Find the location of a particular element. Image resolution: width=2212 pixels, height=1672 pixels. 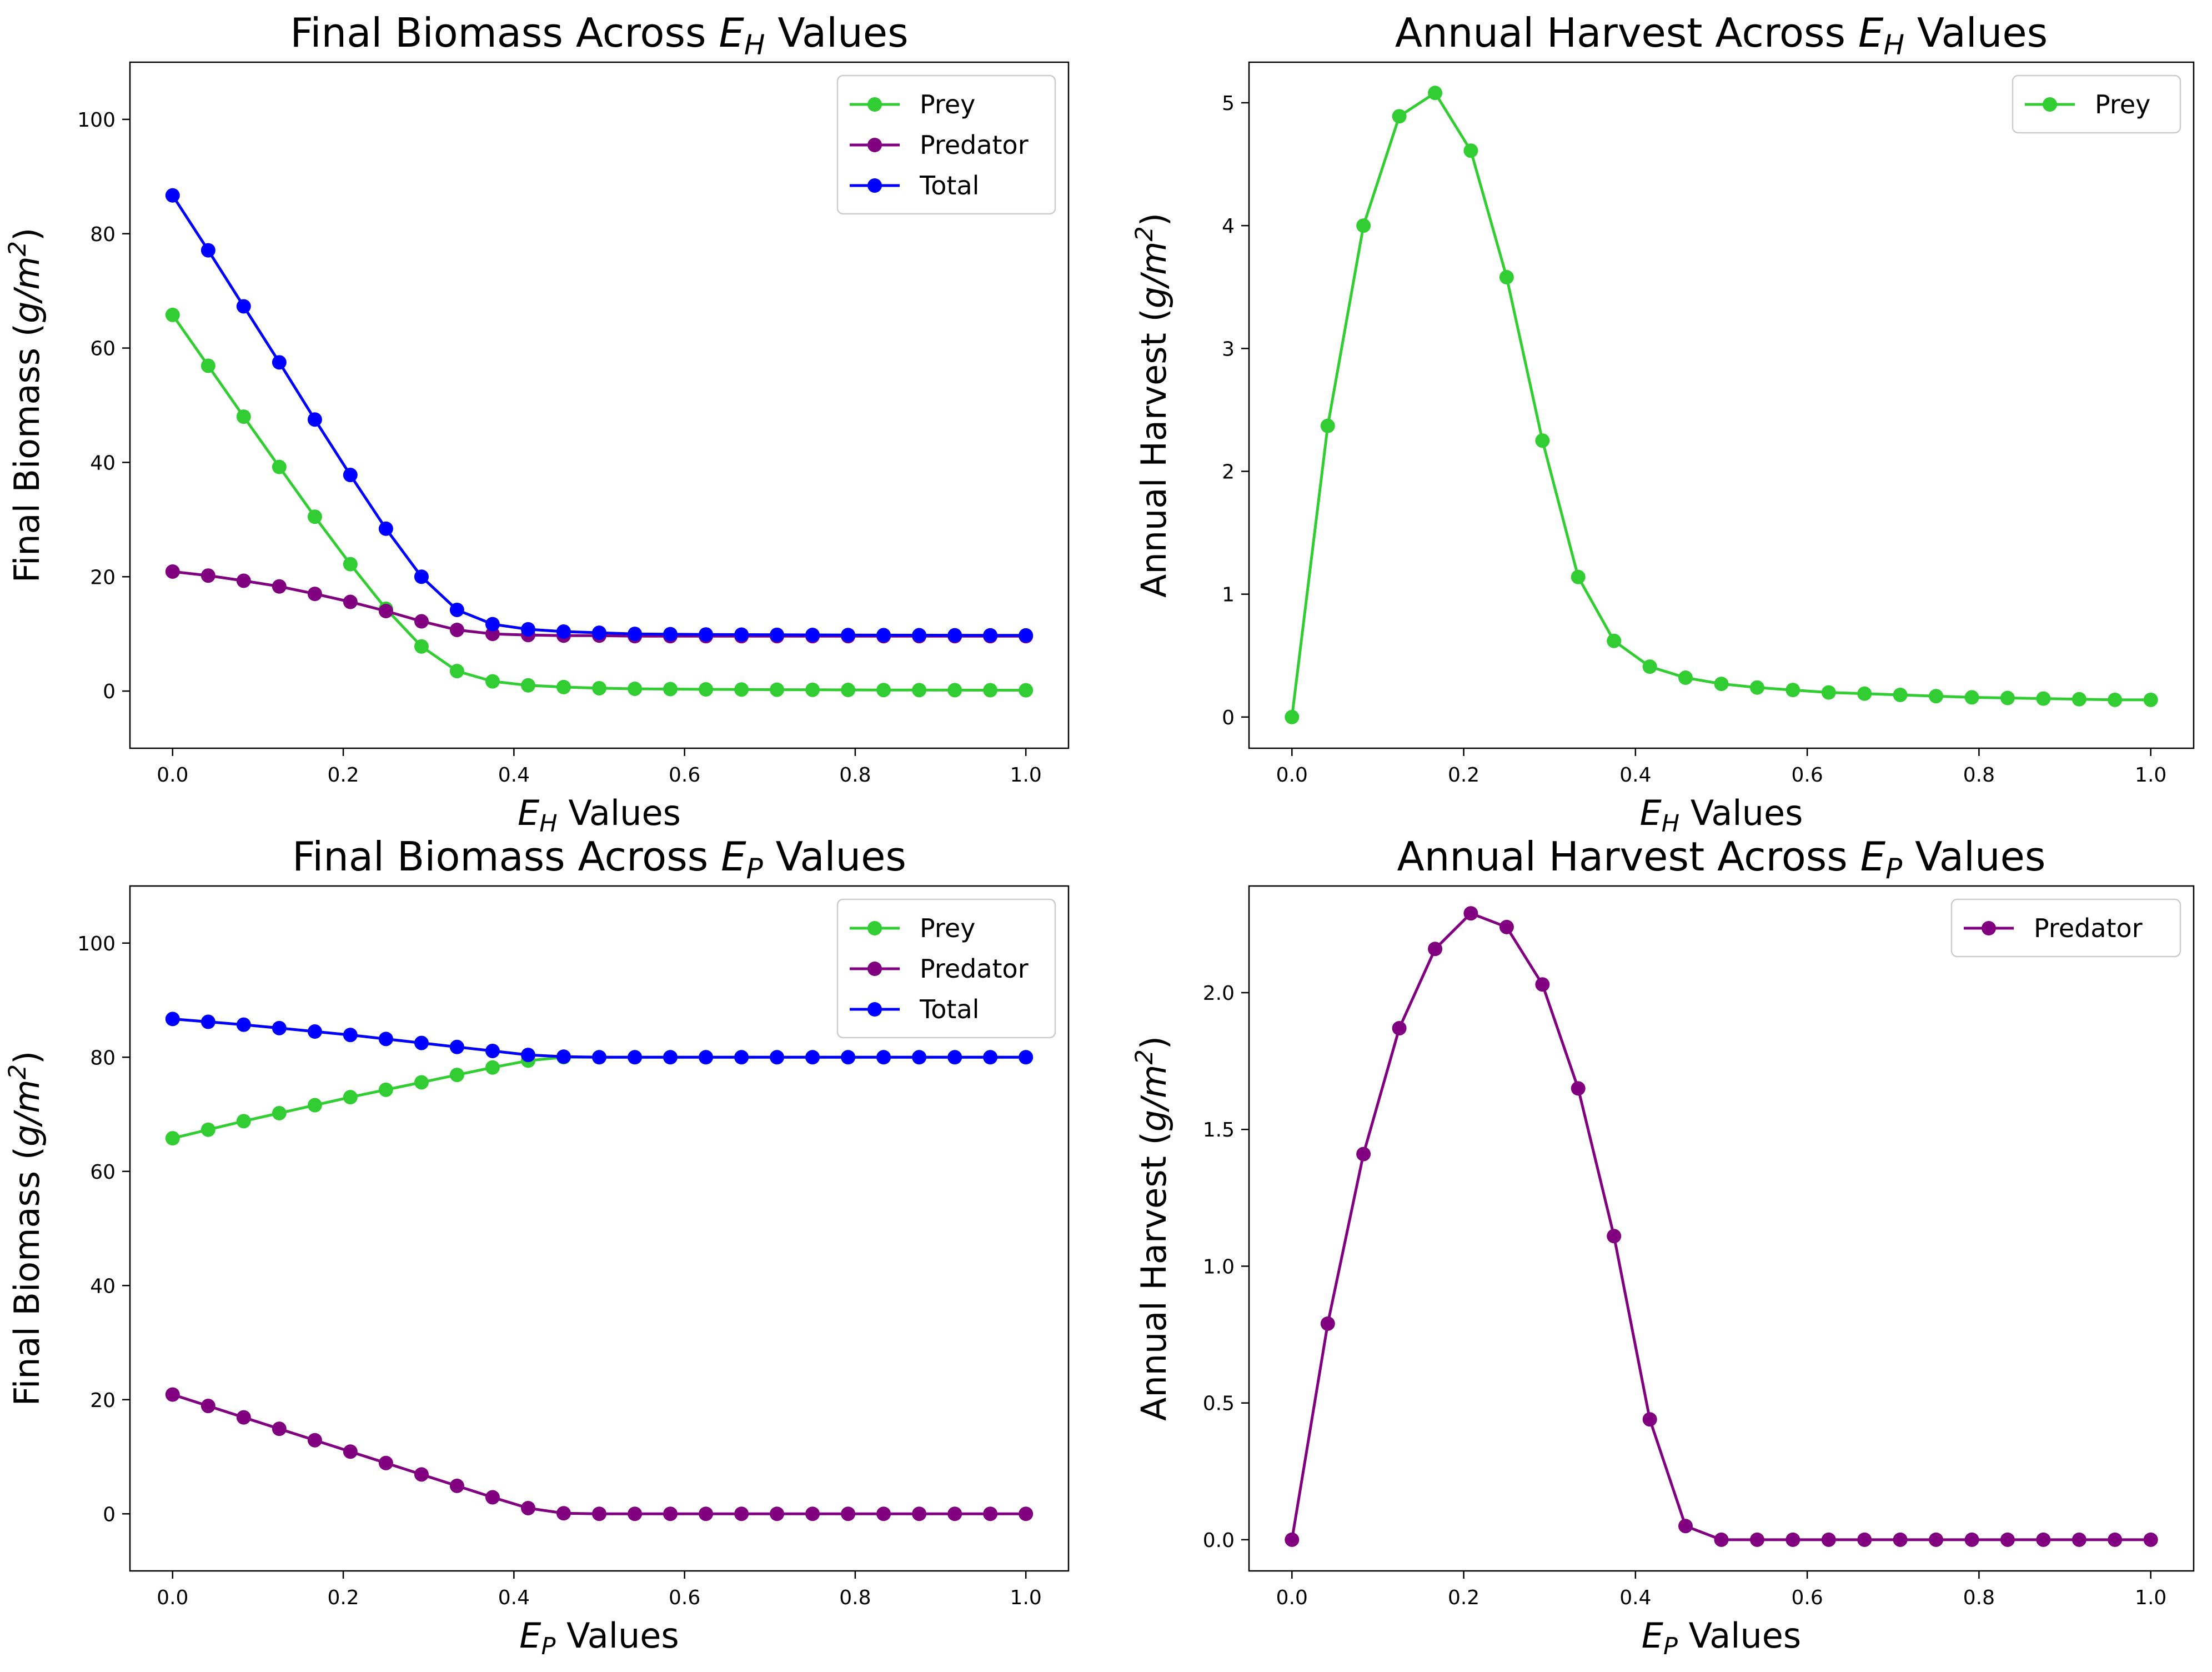

legend: Predator is located at coordinates (2065, 928).